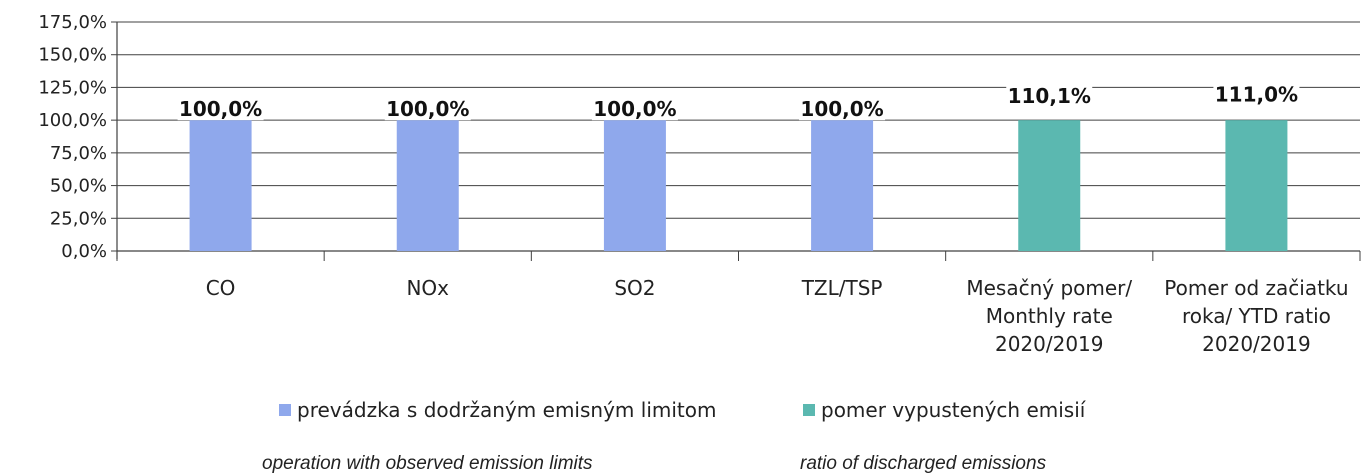 The image size is (1365, 476). I want to click on data-label: 111,0%, so click(1256, 95).